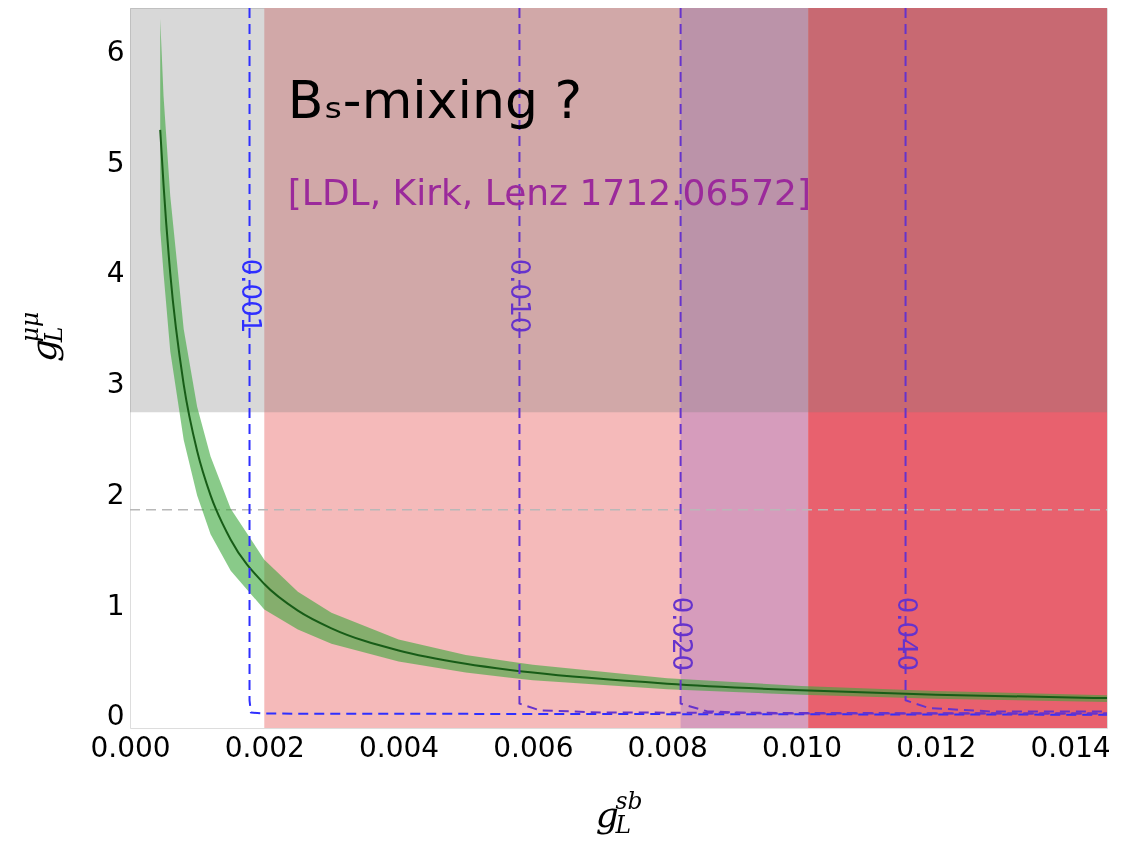 The image size is (1132, 853). What do you see at coordinates (115, 51) in the screenshot?
I see `y-tick-label: 6` at bounding box center [115, 51].